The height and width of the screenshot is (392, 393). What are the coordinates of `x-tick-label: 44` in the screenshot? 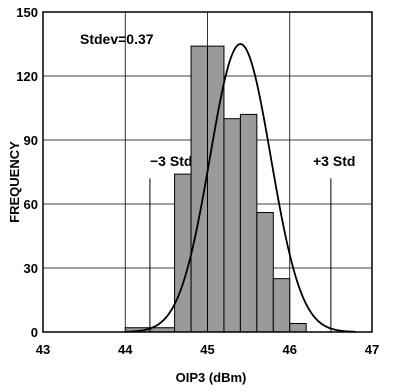 It's located at (125, 349).